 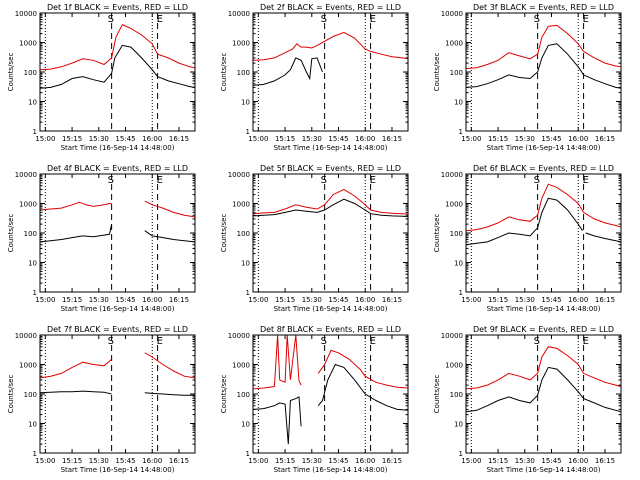 I want to click on panel-title: Det 3f BLACK = Events, RED = LLD, so click(x=543, y=7).